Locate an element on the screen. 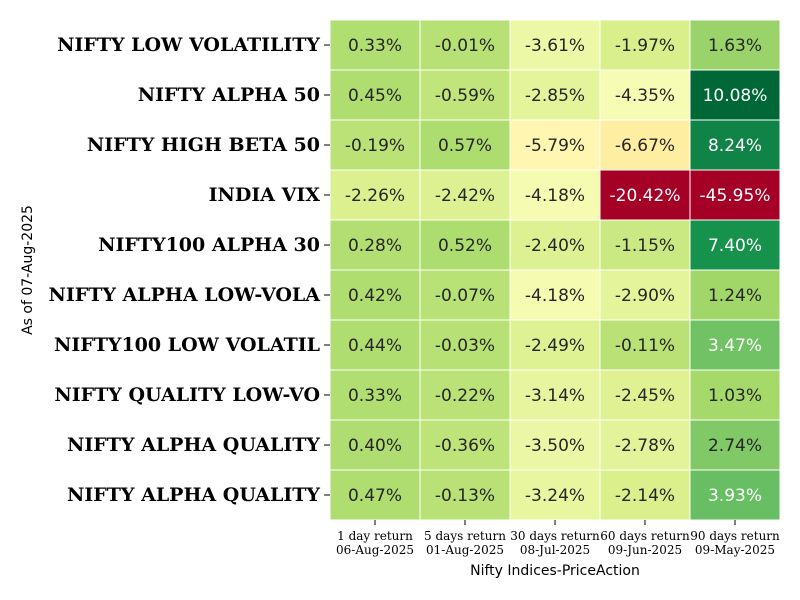  cell-value-label: -3.24% is located at coordinates (555, 496).